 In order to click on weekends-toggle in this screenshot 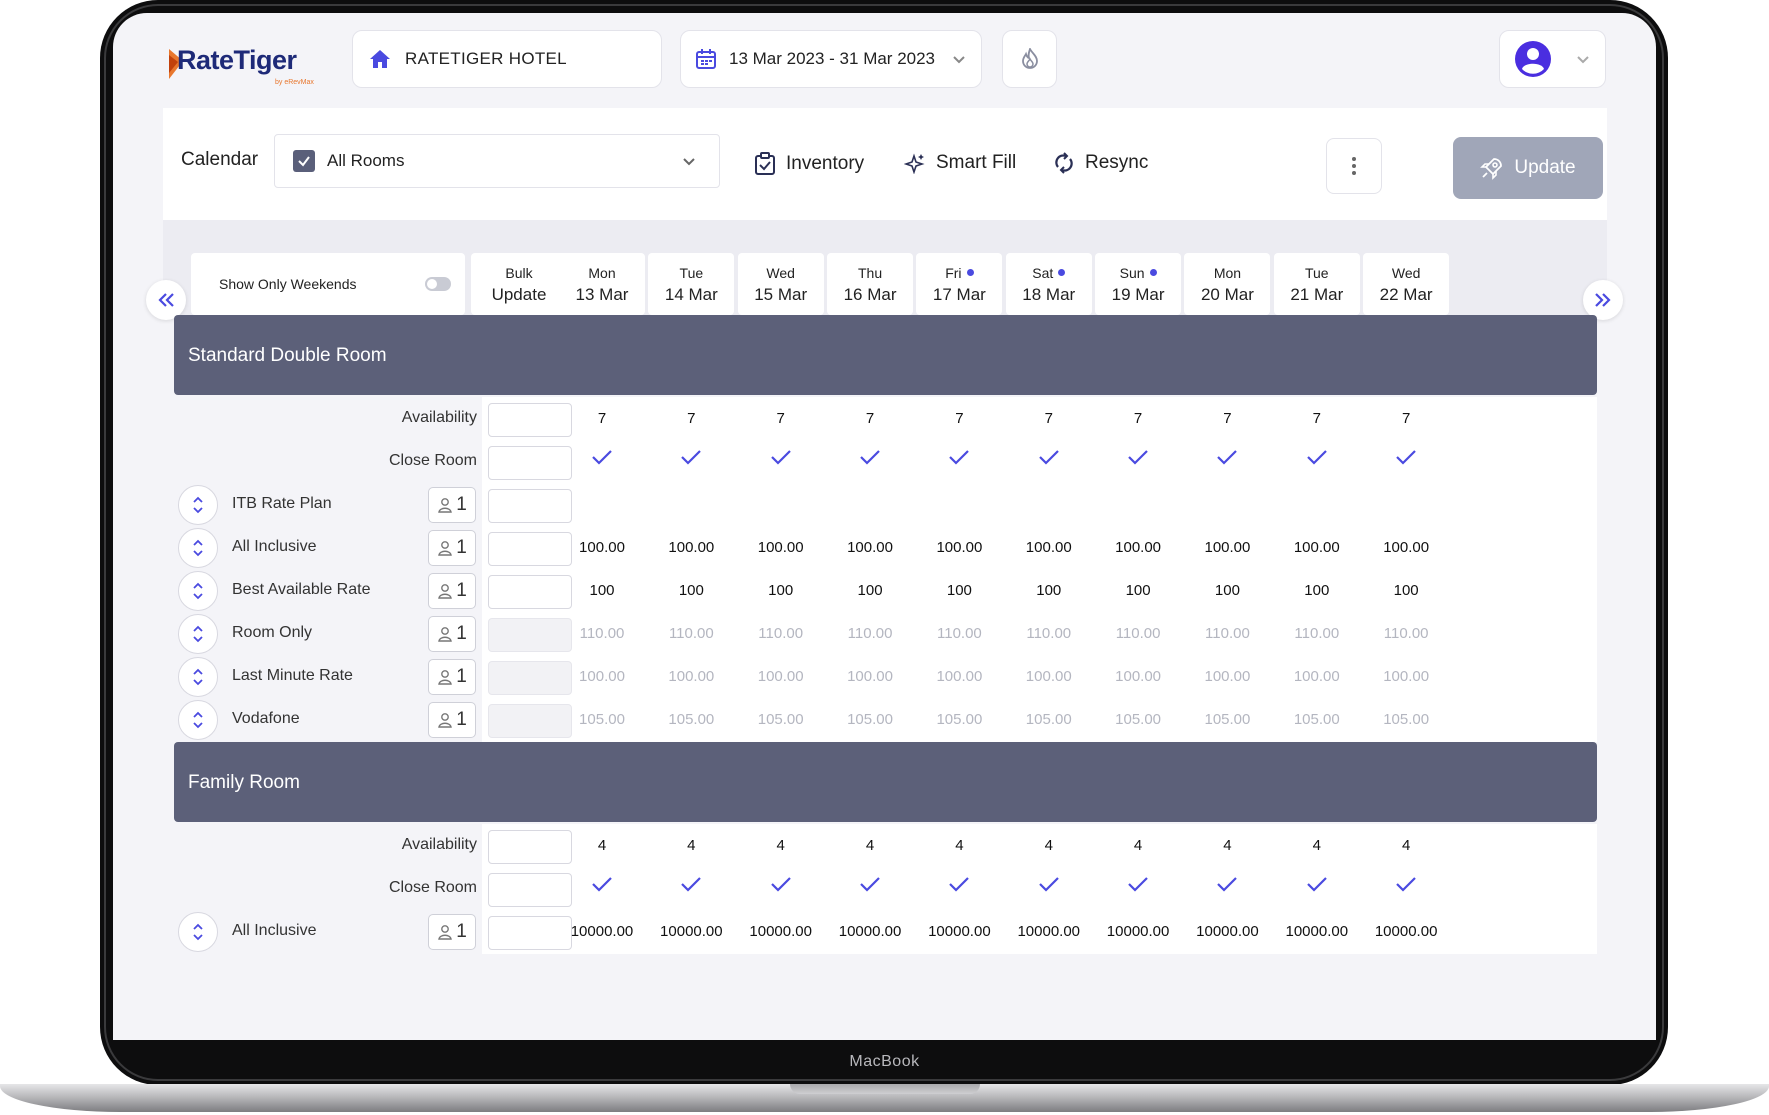, I will do `click(438, 284)`.